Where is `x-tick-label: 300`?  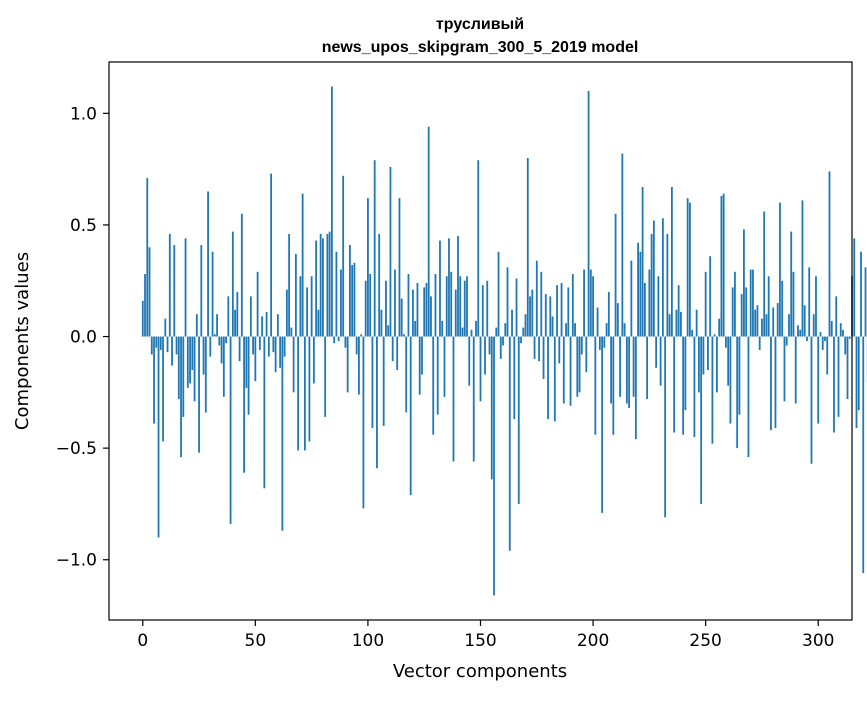 x-tick-label: 300 is located at coordinates (818, 641).